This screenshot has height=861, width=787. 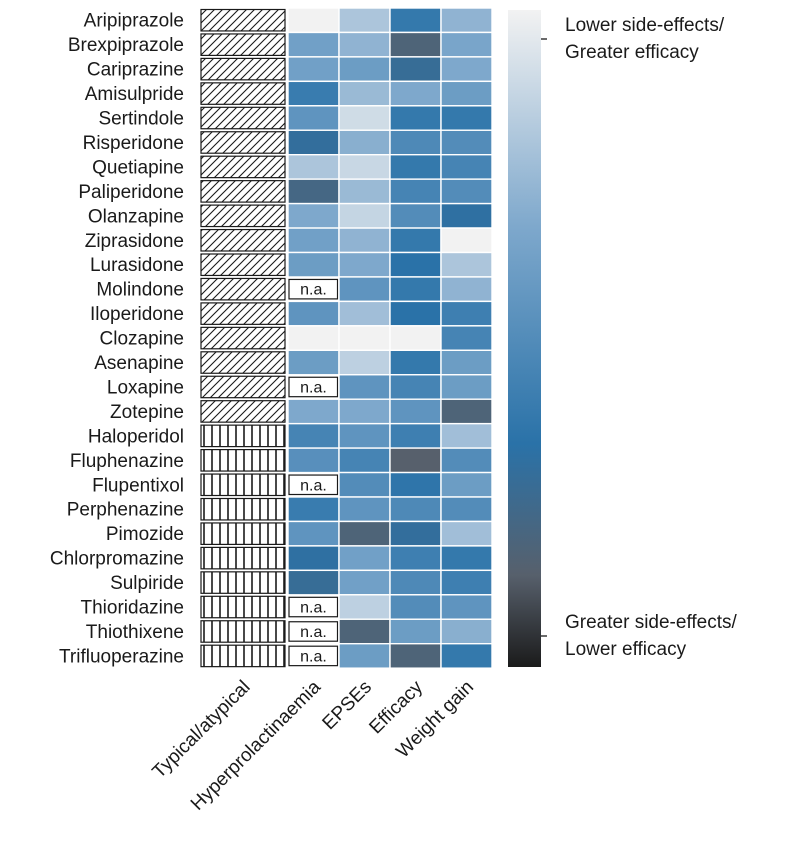 I want to click on cell-brexpiprazole-epses, so click(x=364, y=44).